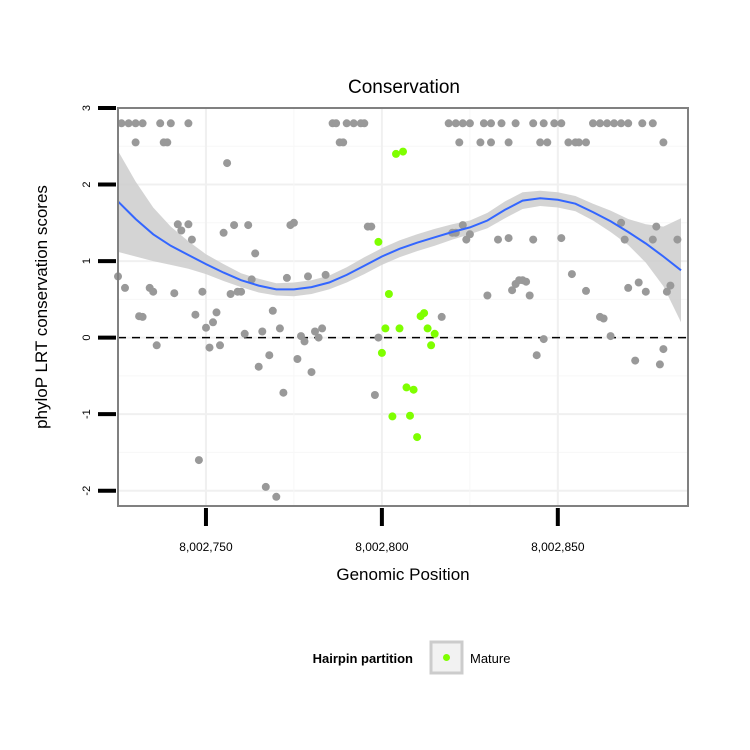  Describe the element at coordinates (490, 658) in the screenshot. I see `legend-label-mature: Mature` at that location.